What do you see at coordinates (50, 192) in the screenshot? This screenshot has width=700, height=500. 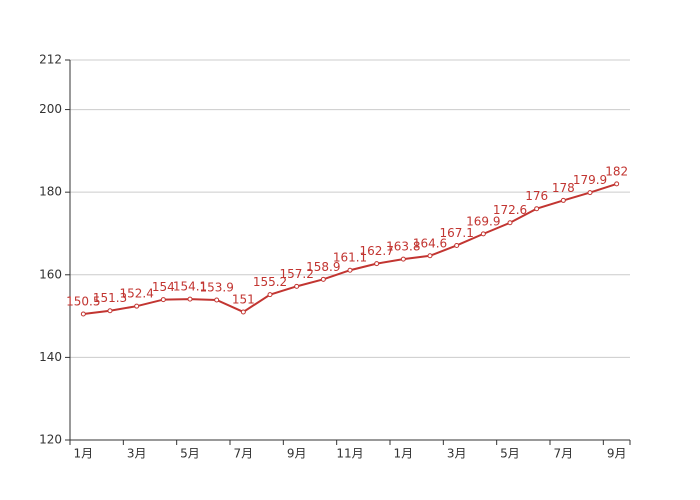 I see `y-tick-label: 180` at bounding box center [50, 192].